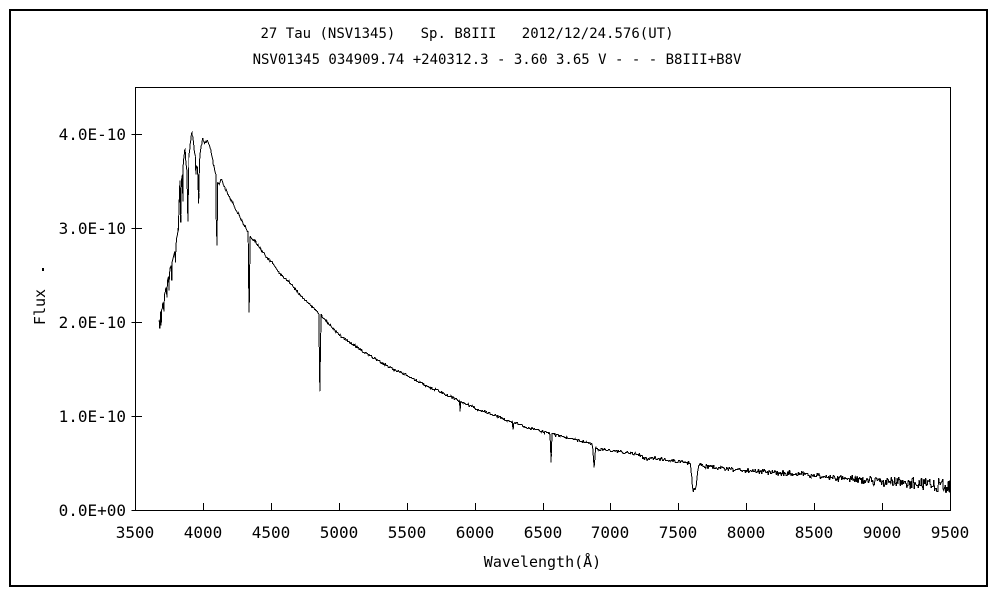 The image size is (1000, 600). Describe the element at coordinates (950, 532) in the screenshot. I see `x-tick-label: 9500` at that location.